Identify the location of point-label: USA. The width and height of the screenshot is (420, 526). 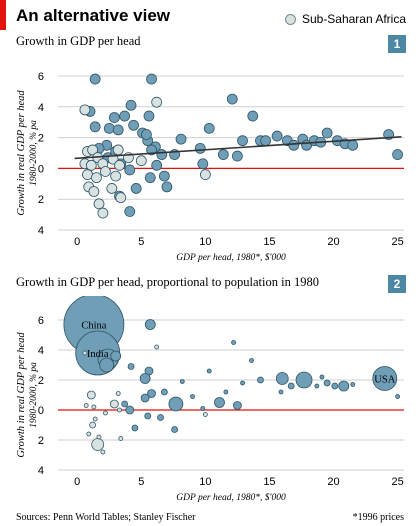
(384, 380).